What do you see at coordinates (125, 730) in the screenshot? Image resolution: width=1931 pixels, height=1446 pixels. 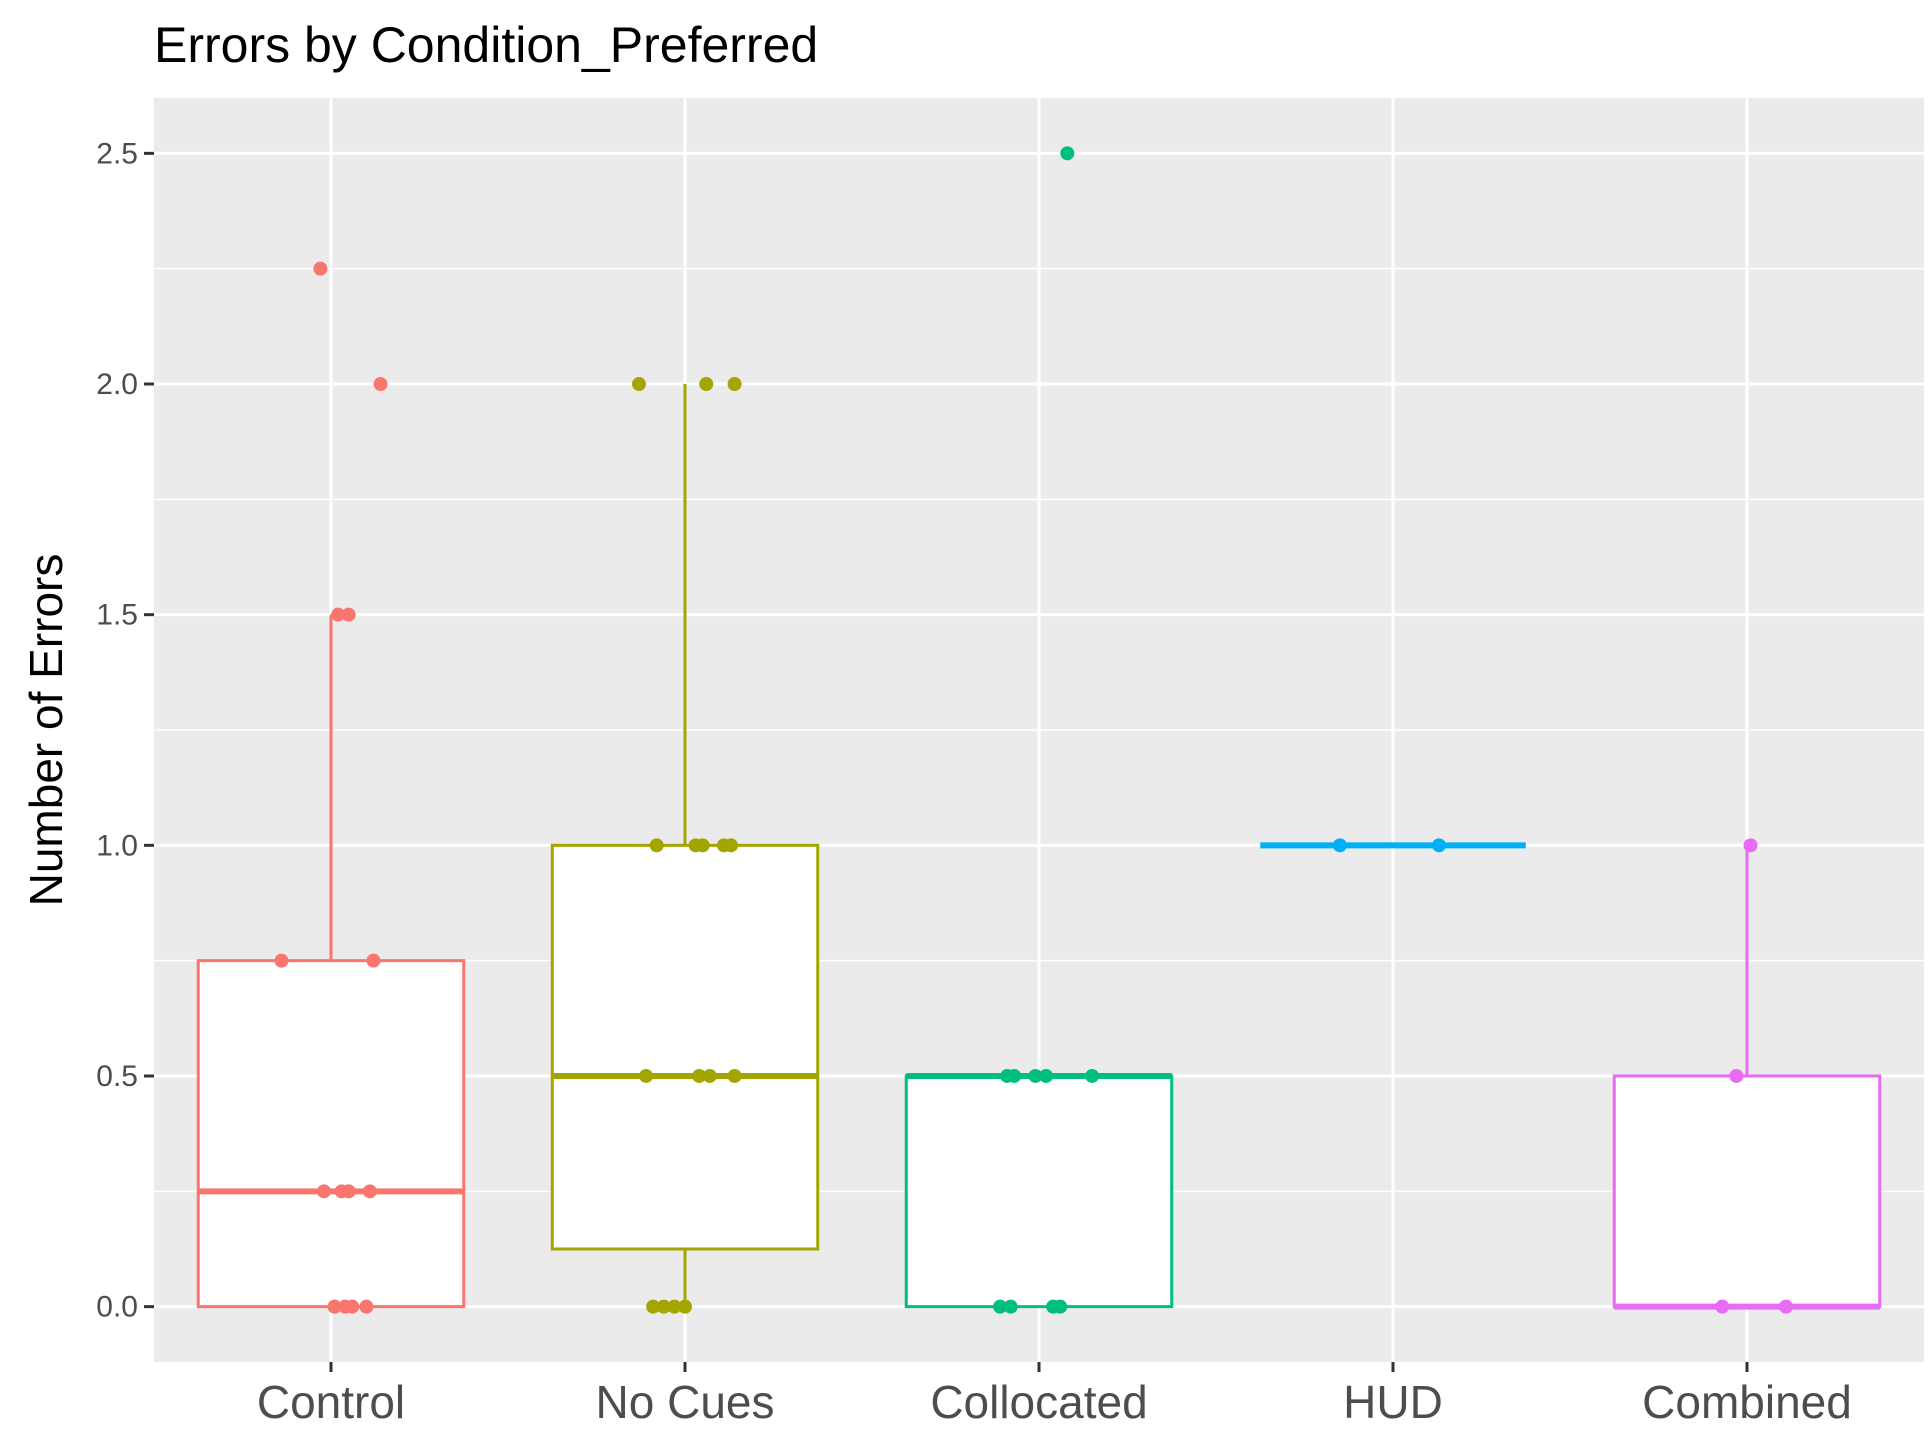 I see `y-axis-ticks: 0.0 0.5 1.0 1.5 2.0 2.5` at bounding box center [125, 730].